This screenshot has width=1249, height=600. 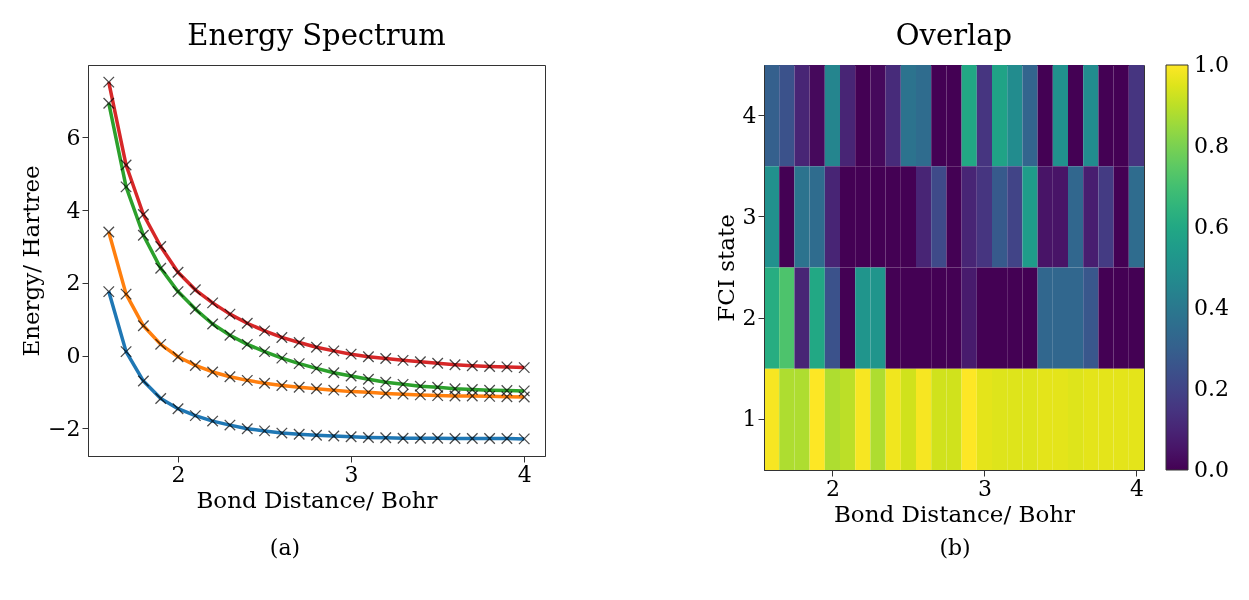 I want to click on color-bar-label: 1.0, so click(x=1211, y=64).